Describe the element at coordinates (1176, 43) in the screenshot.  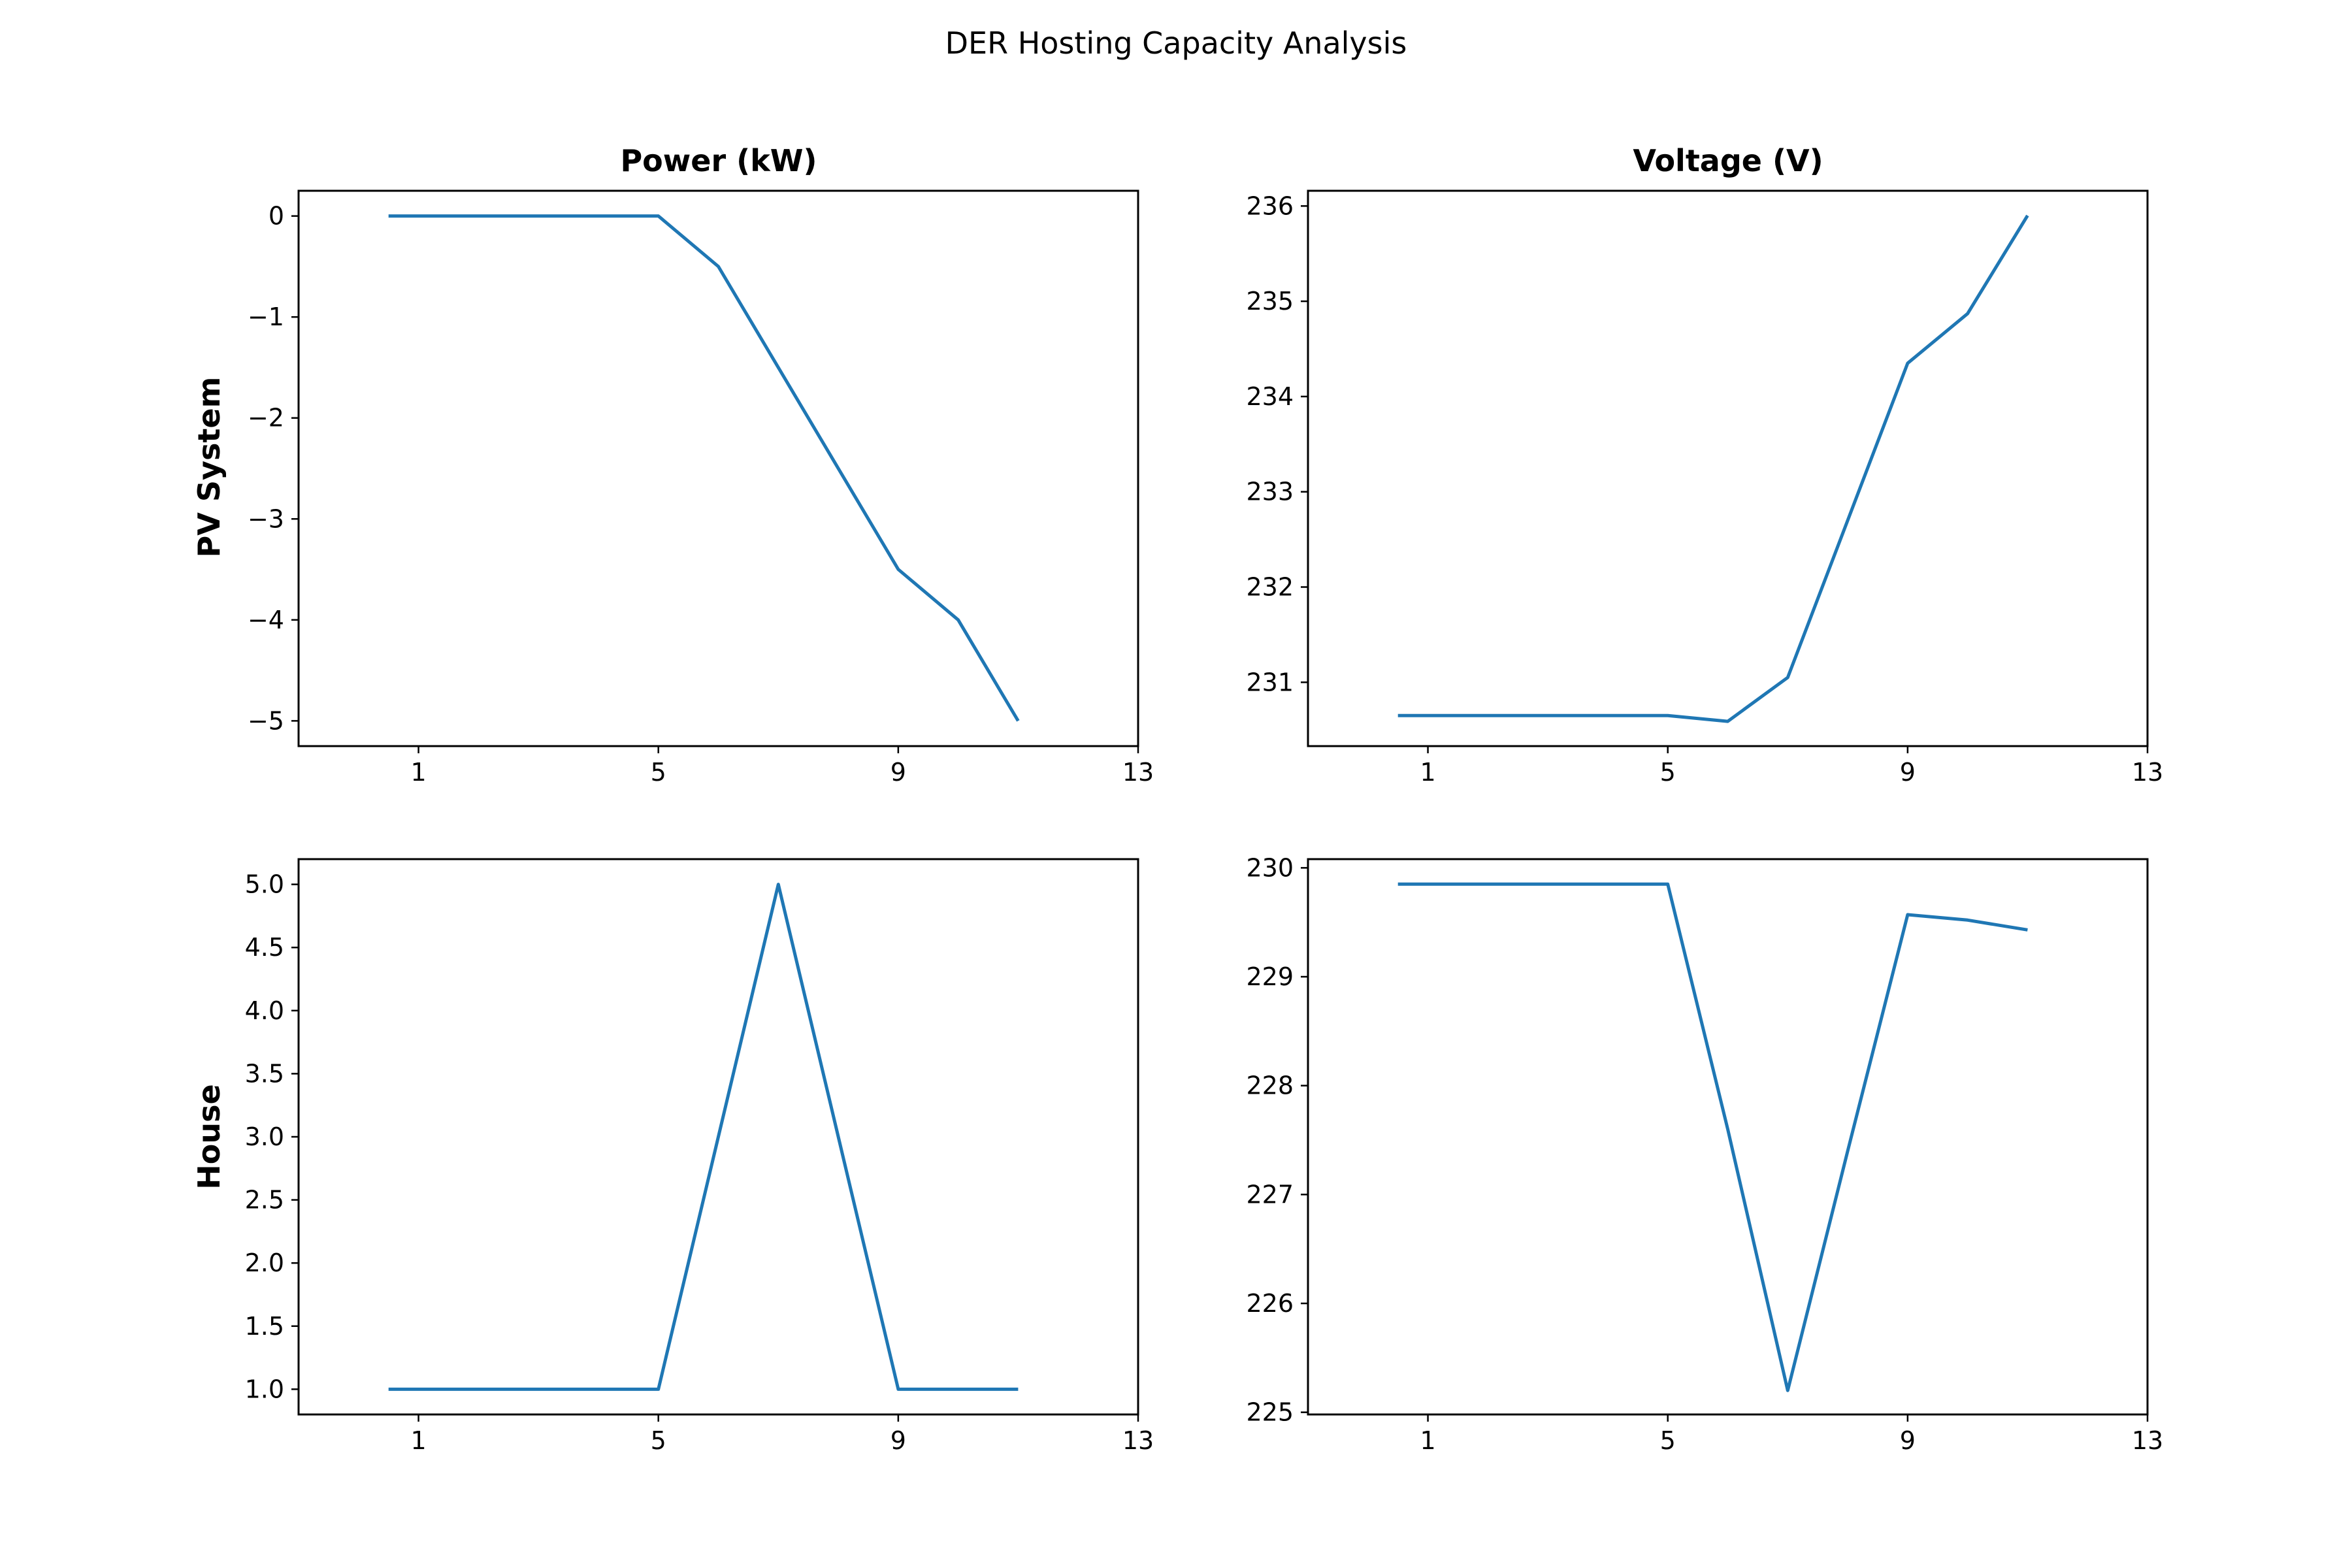
I see `figure-suptitle: DER Hosting Capacity Analysis` at that location.